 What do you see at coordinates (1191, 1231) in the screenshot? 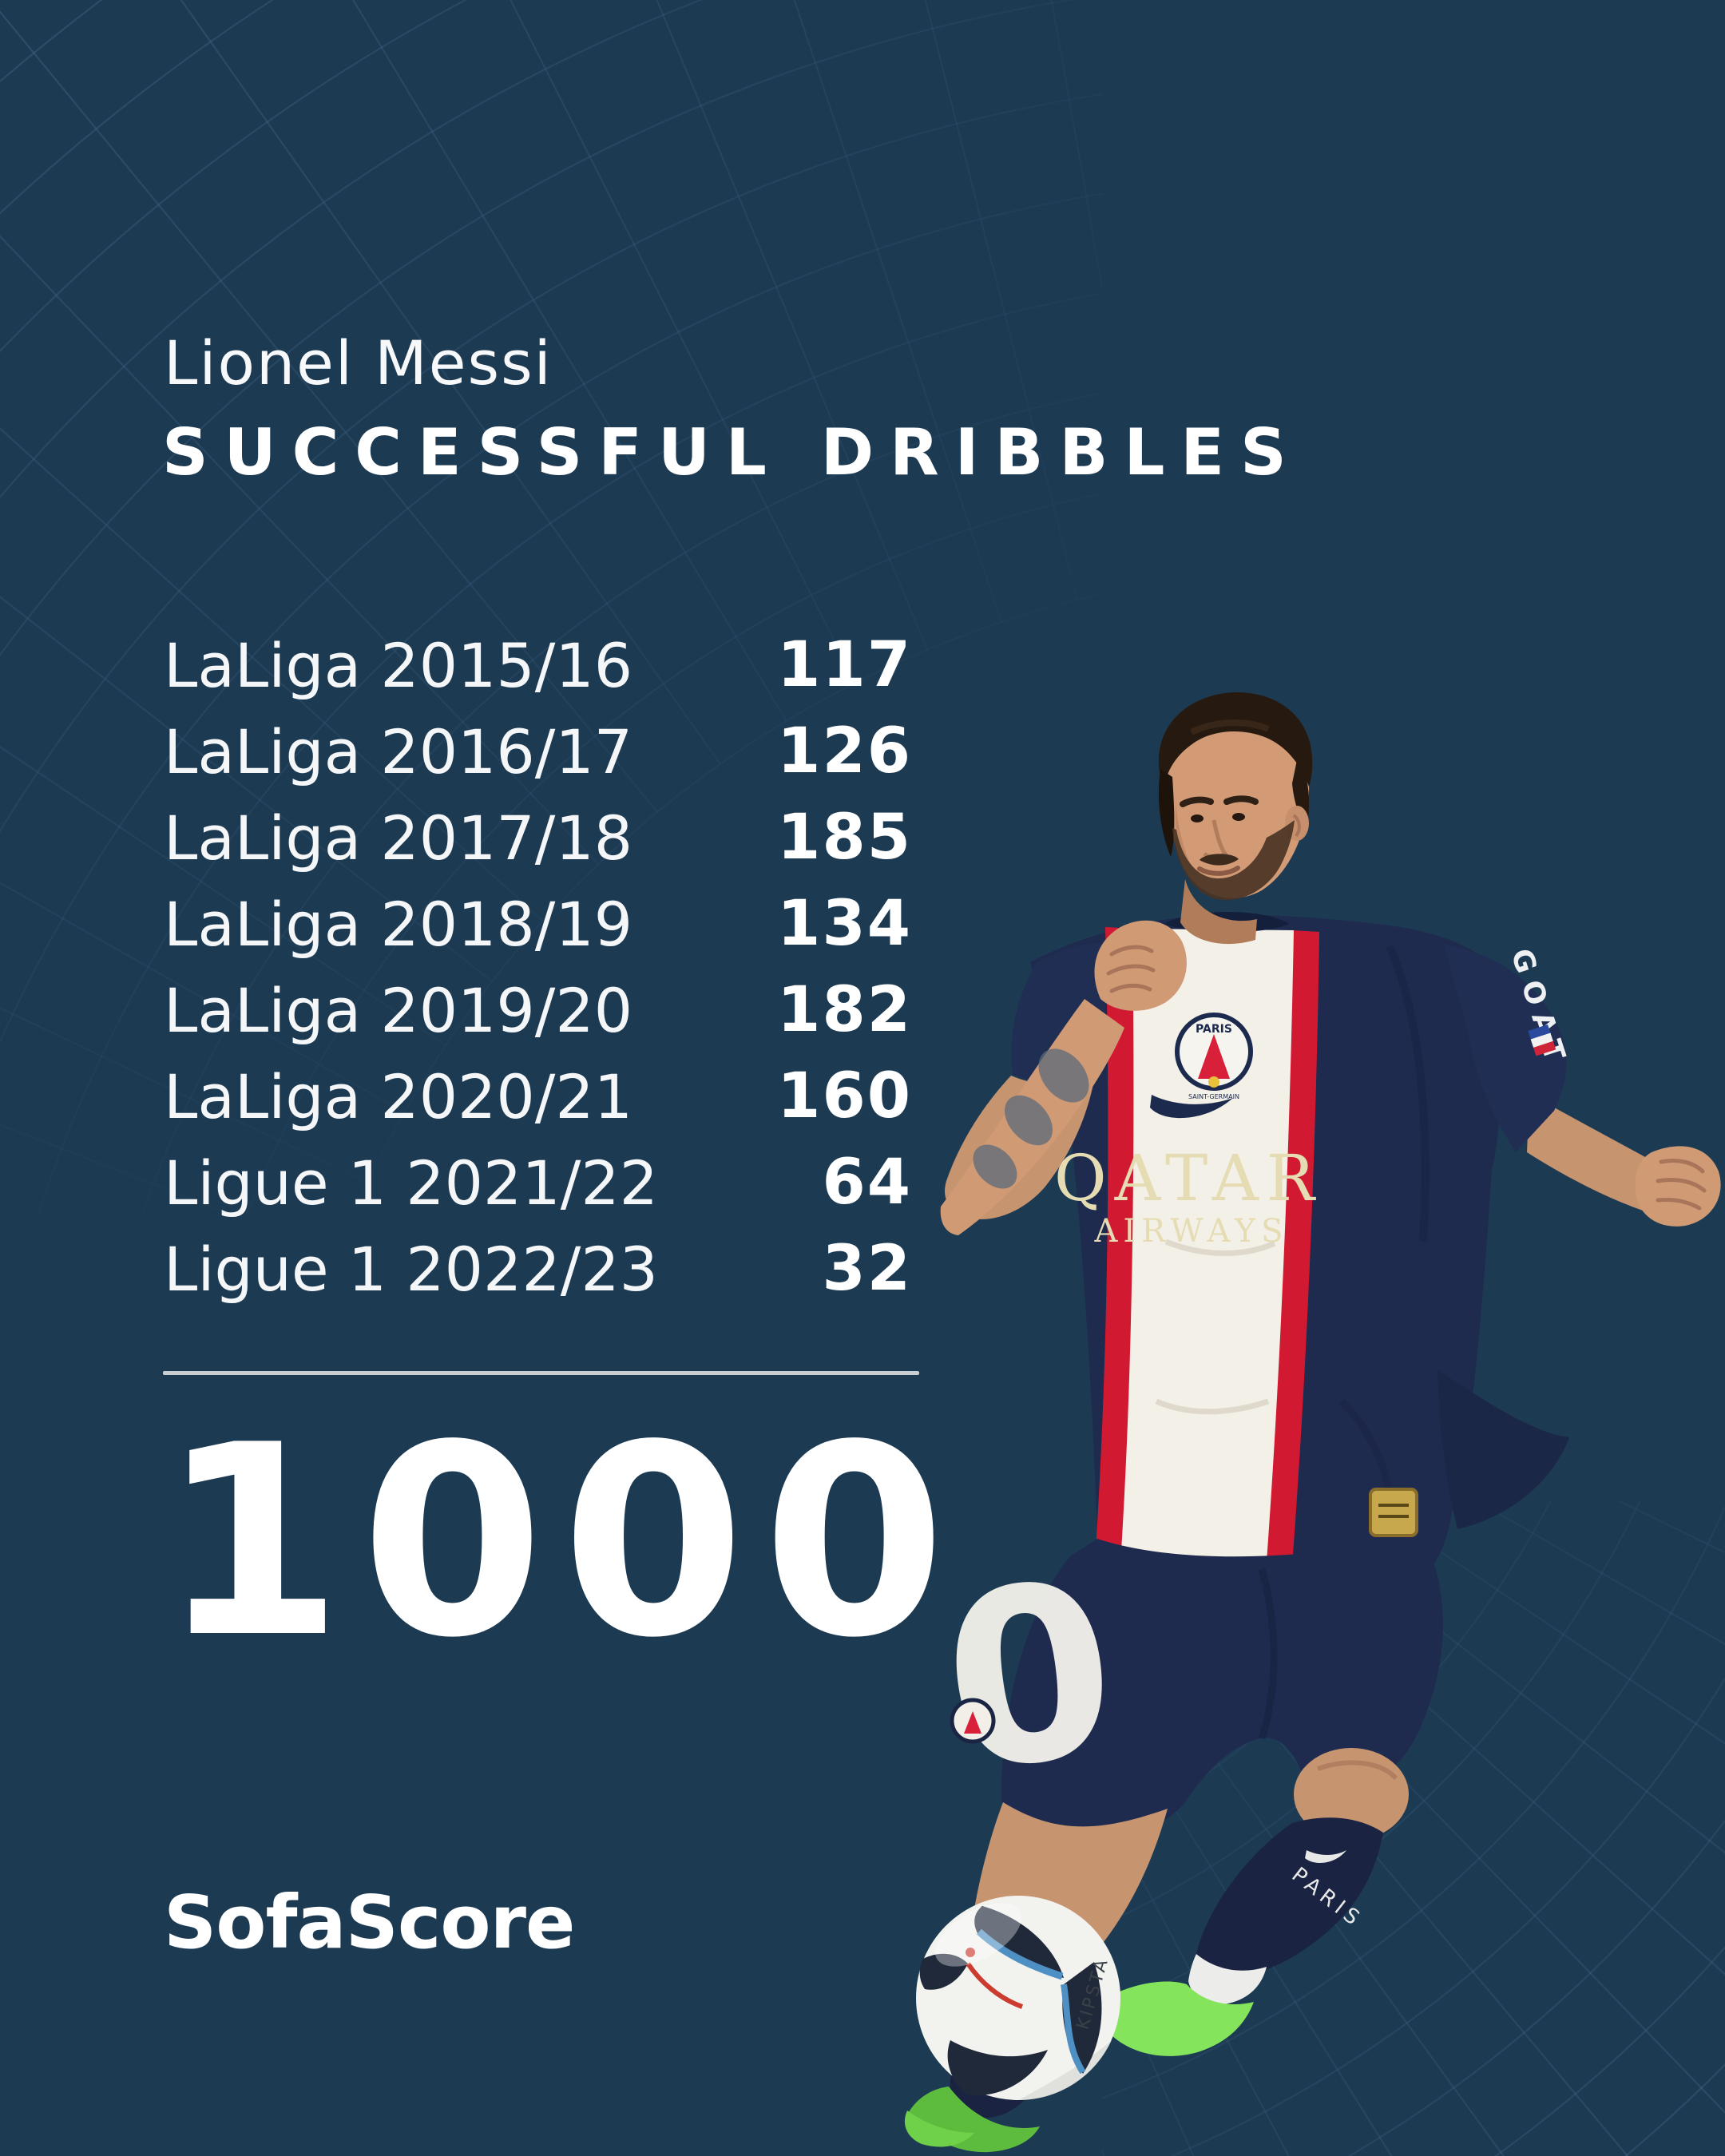
I see `jersey-sponsor-line2: AIRWAYS` at bounding box center [1191, 1231].